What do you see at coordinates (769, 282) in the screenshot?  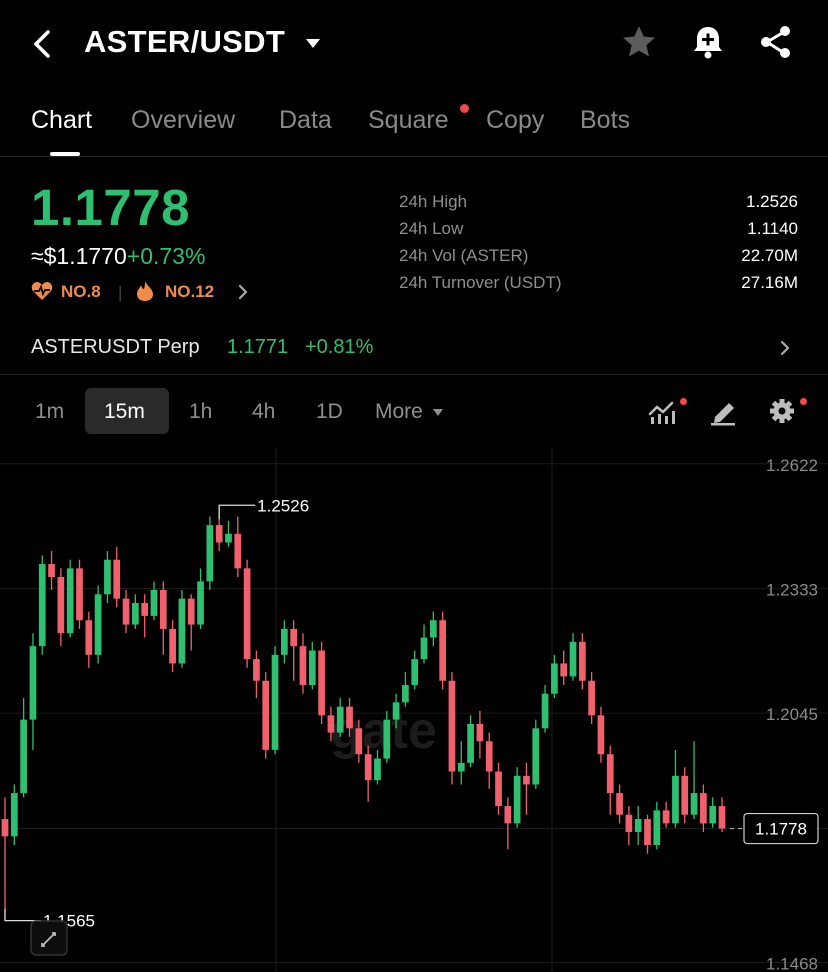 I see `stat-value: 27.16M` at bounding box center [769, 282].